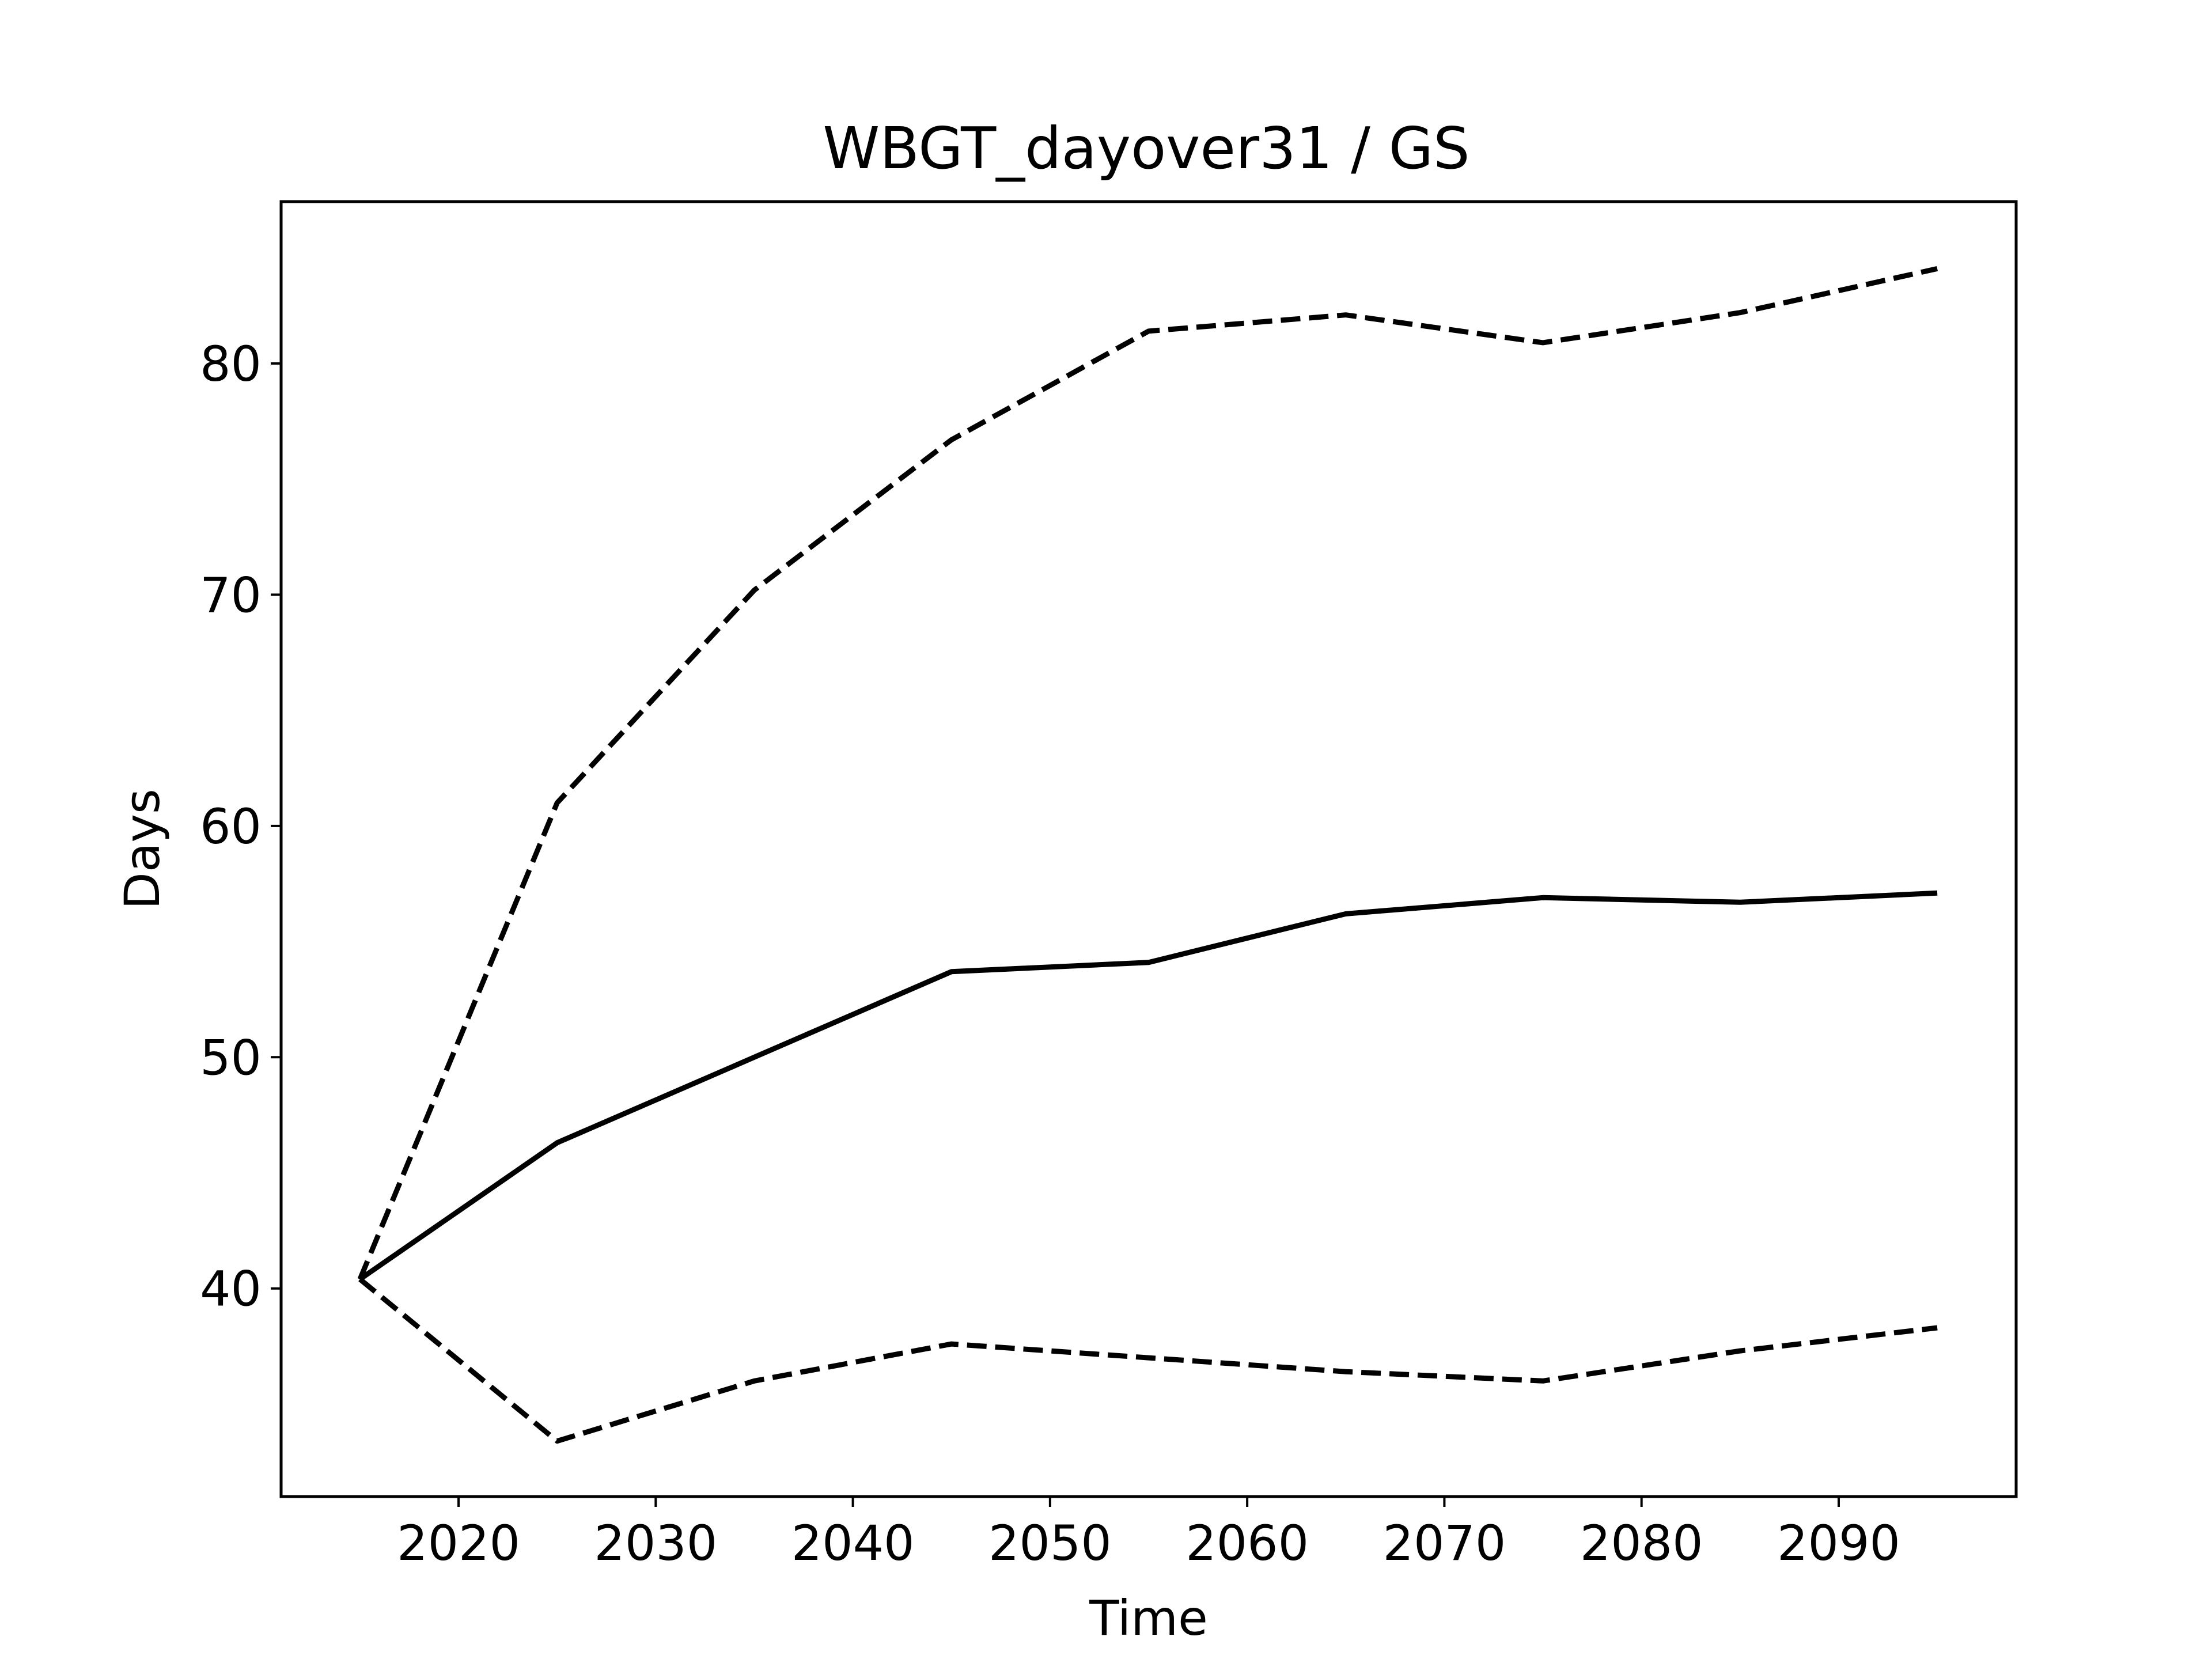  What do you see at coordinates (1148, 1618) in the screenshot?
I see `x-axis-title: Time` at bounding box center [1148, 1618].